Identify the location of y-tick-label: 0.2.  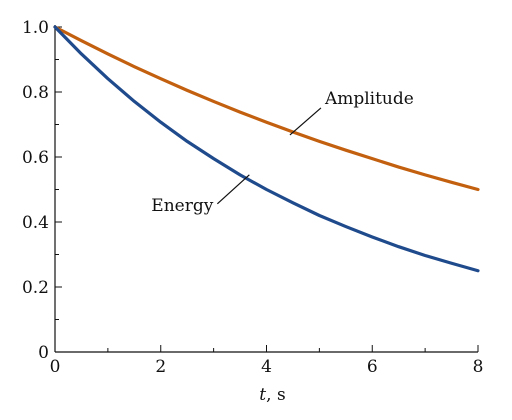
(35, 288).